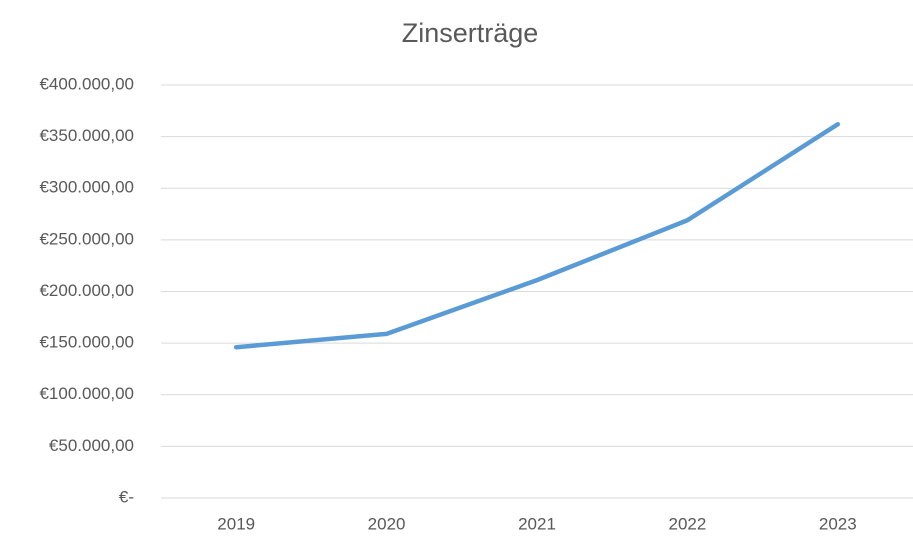 The height and width of the screenshot is (539, 913). I want to click on x-tick-label: 2021, so click(537, 523).